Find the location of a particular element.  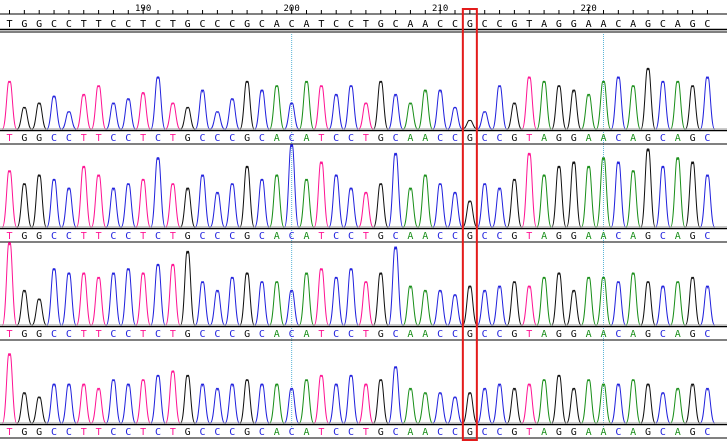

position-label: 210 is located at coordinates (440, 9).